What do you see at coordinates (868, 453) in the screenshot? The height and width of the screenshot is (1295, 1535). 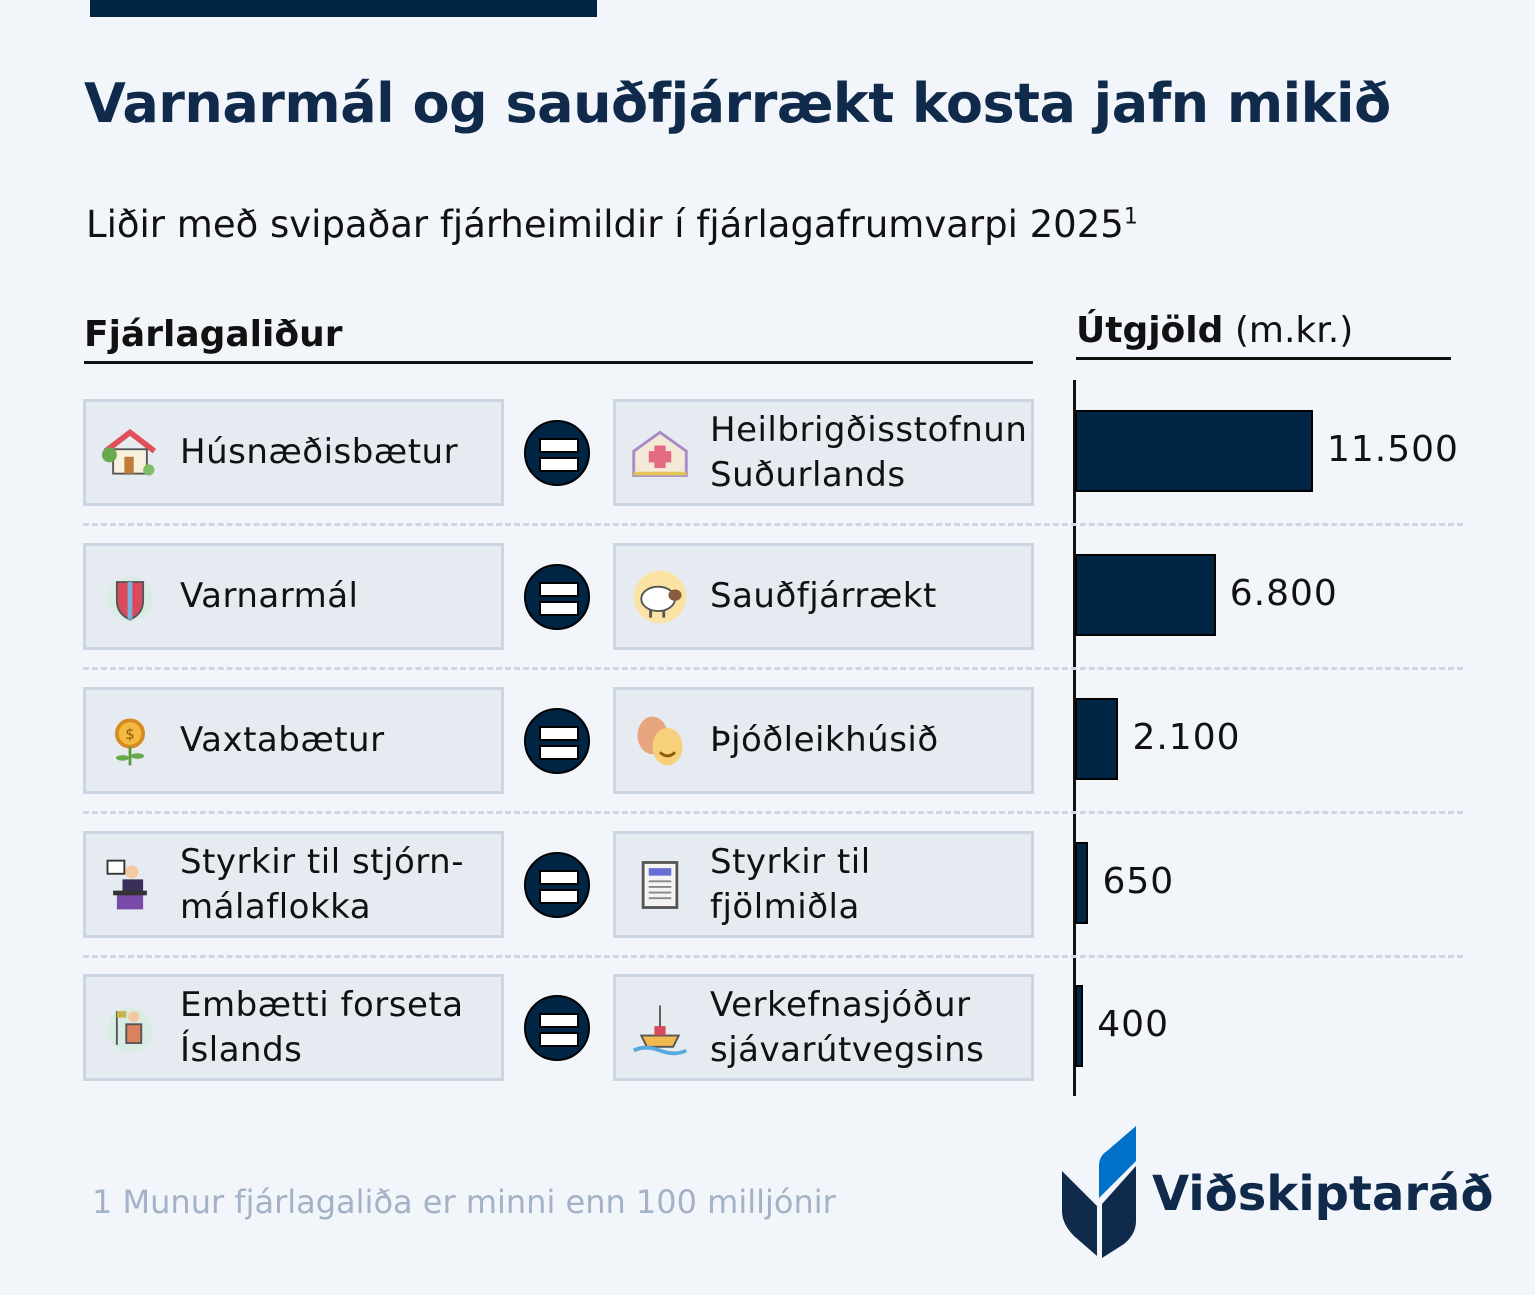 I see `budget-item-label: Heilbrigðisstofnun Suðurlands` at bounding box center [868, 453].